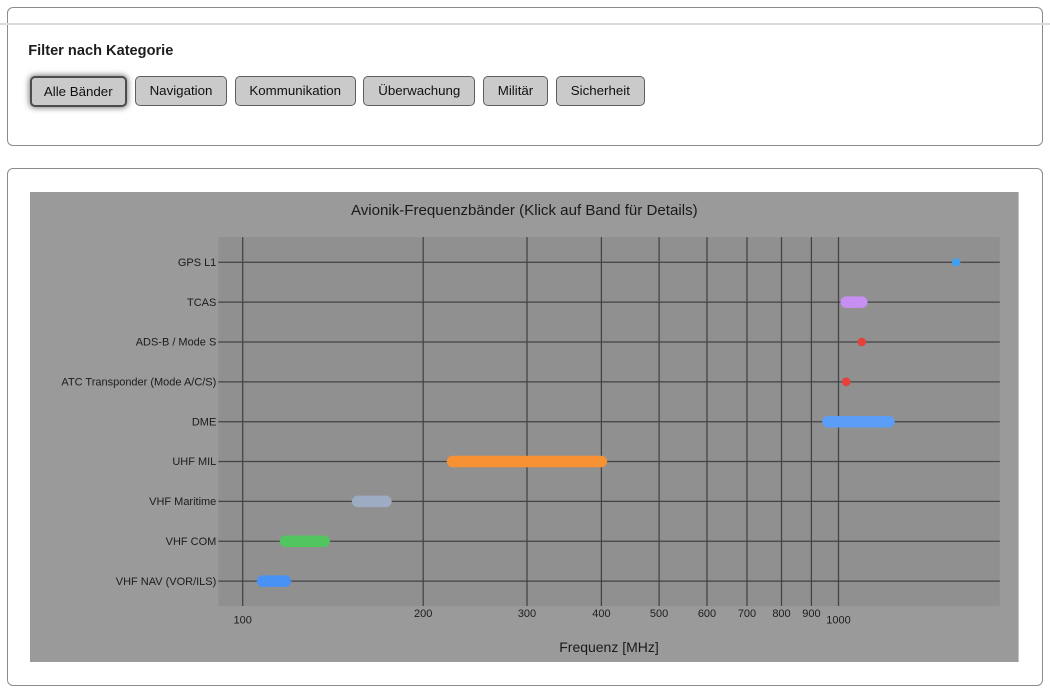  What do you see at coordinates (166, 582) in the screenshot?
I see `svg-text: VHF NAV (VOR/ILS)` at bounding box center [166, 582].